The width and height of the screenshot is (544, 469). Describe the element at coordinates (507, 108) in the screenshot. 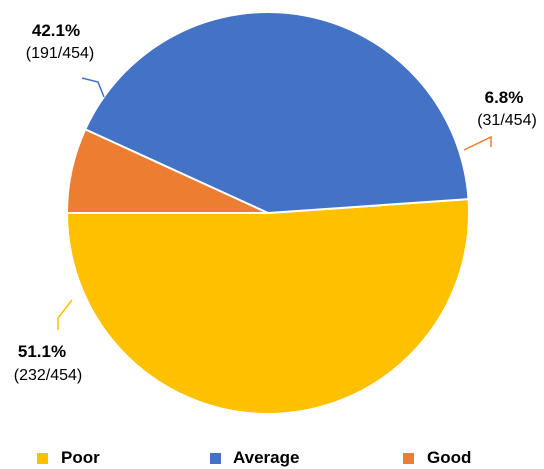

I see `data-label-good: 6.8% (31/454)` at that location.